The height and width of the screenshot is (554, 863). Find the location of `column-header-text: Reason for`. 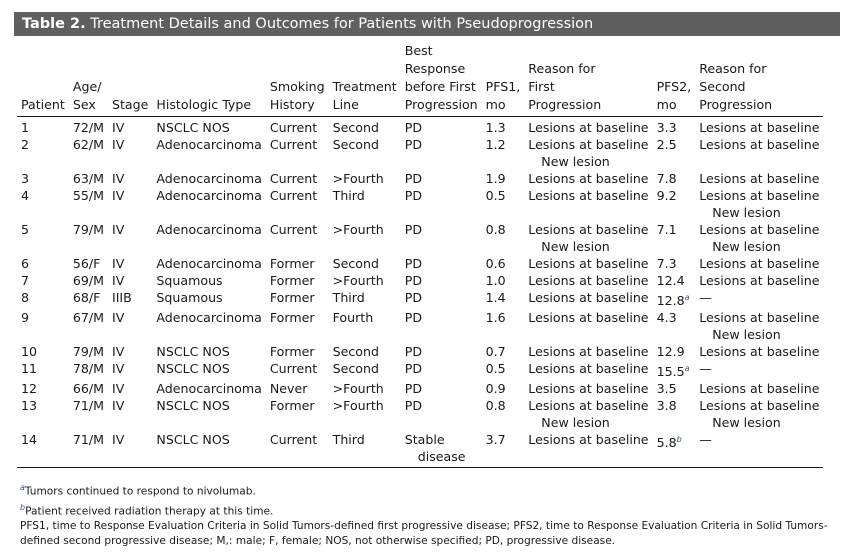

column-header-text: Reason for is located at coordinates (733, 68).